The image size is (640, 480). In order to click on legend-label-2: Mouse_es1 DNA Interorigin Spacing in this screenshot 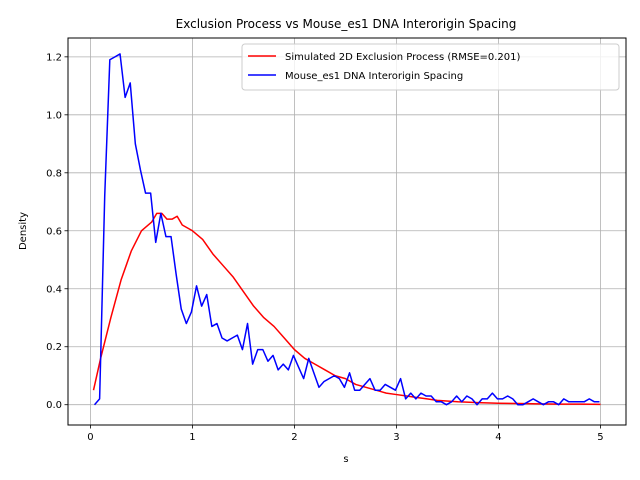, I will do `click(374, 76)`.